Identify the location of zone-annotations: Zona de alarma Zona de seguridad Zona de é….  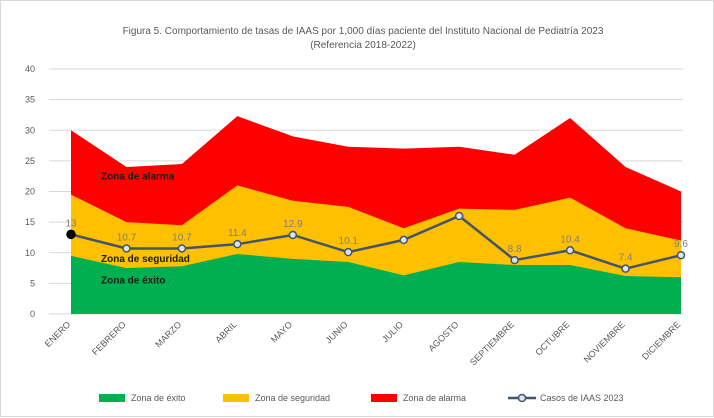
(145, 228).